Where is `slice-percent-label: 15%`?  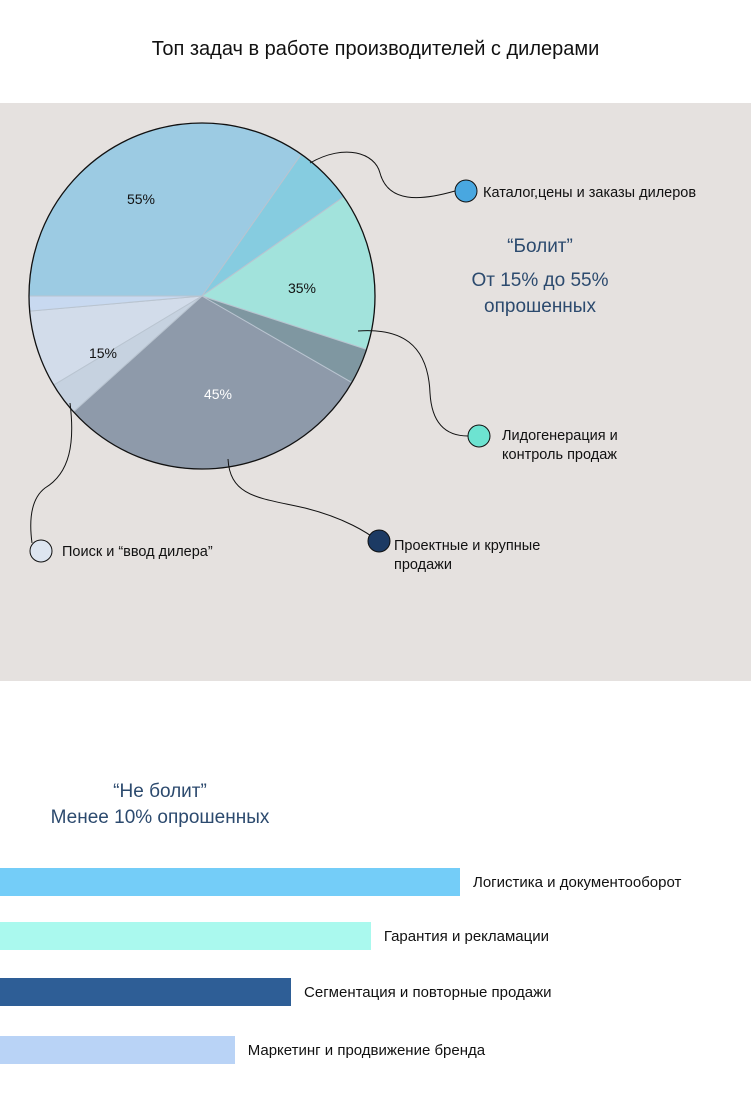
slice-percent-label: 15% is located at coordinates (103, 353).